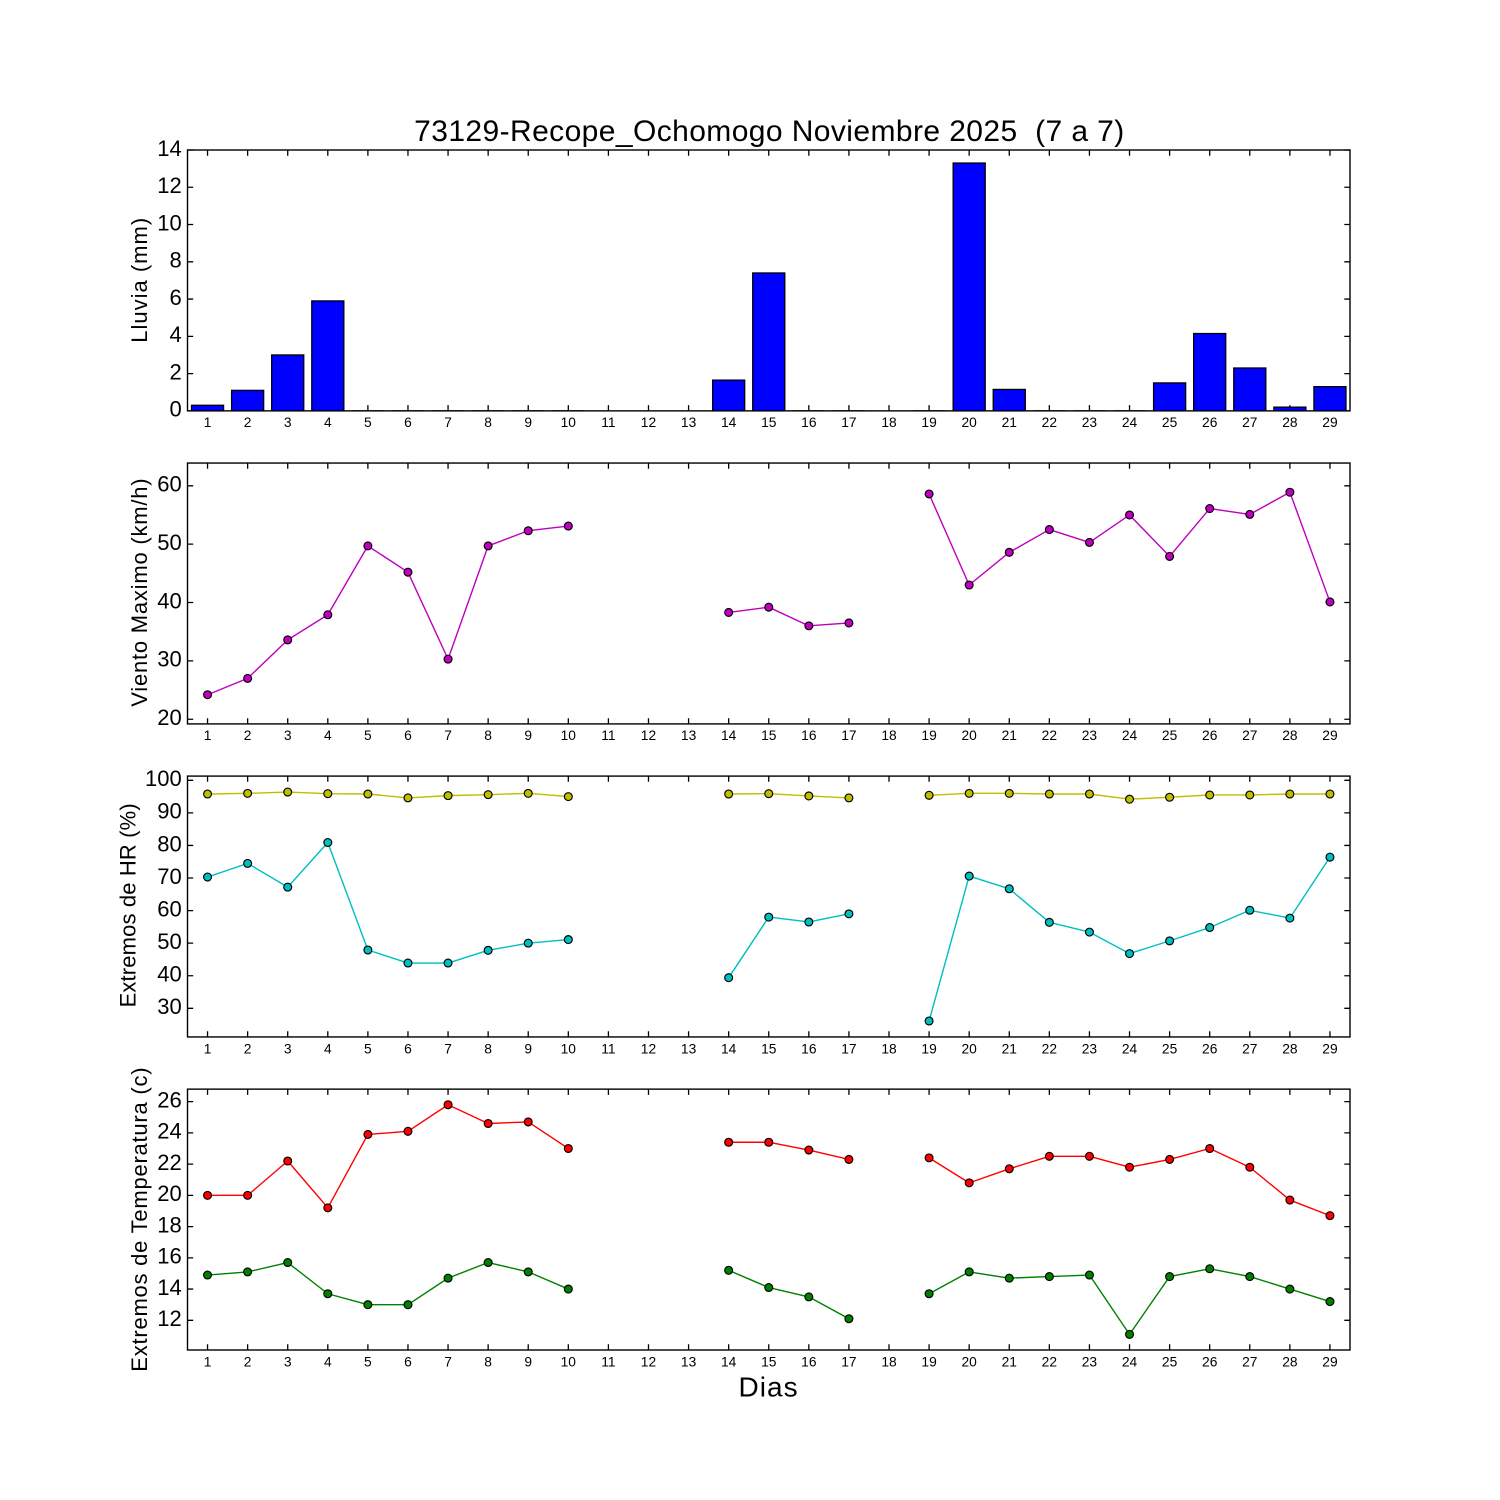  Describe the element at coordinates (169, 222) in the screenshot. I see `svg-text: 10` at that location.